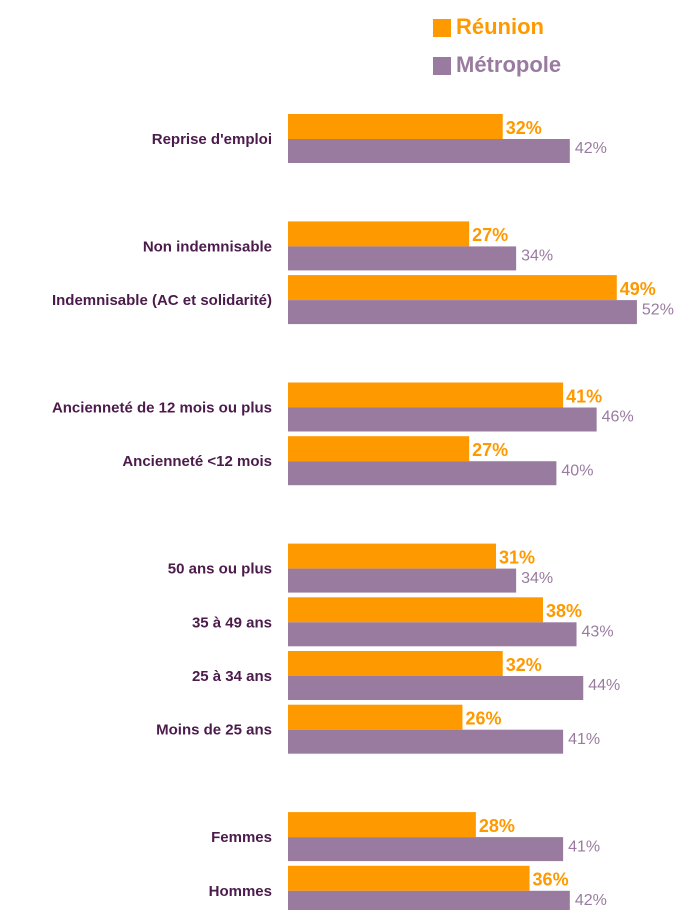  Describe the element at coordinates (577, 470) in the screenshot. I see `value-label: 40%` at that location.